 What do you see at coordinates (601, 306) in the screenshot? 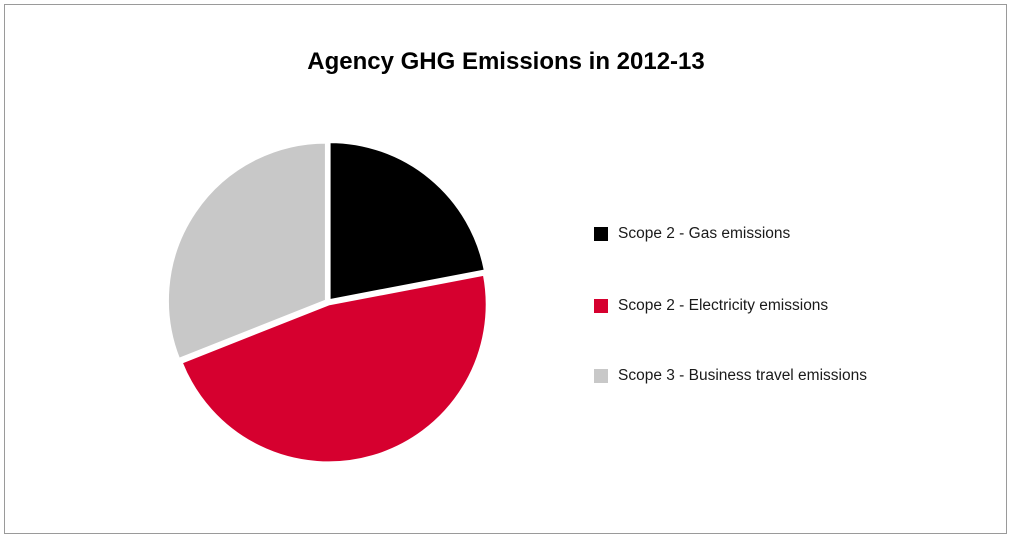
I see `legend-swatch-electricity` at bounding box center [601, 306].